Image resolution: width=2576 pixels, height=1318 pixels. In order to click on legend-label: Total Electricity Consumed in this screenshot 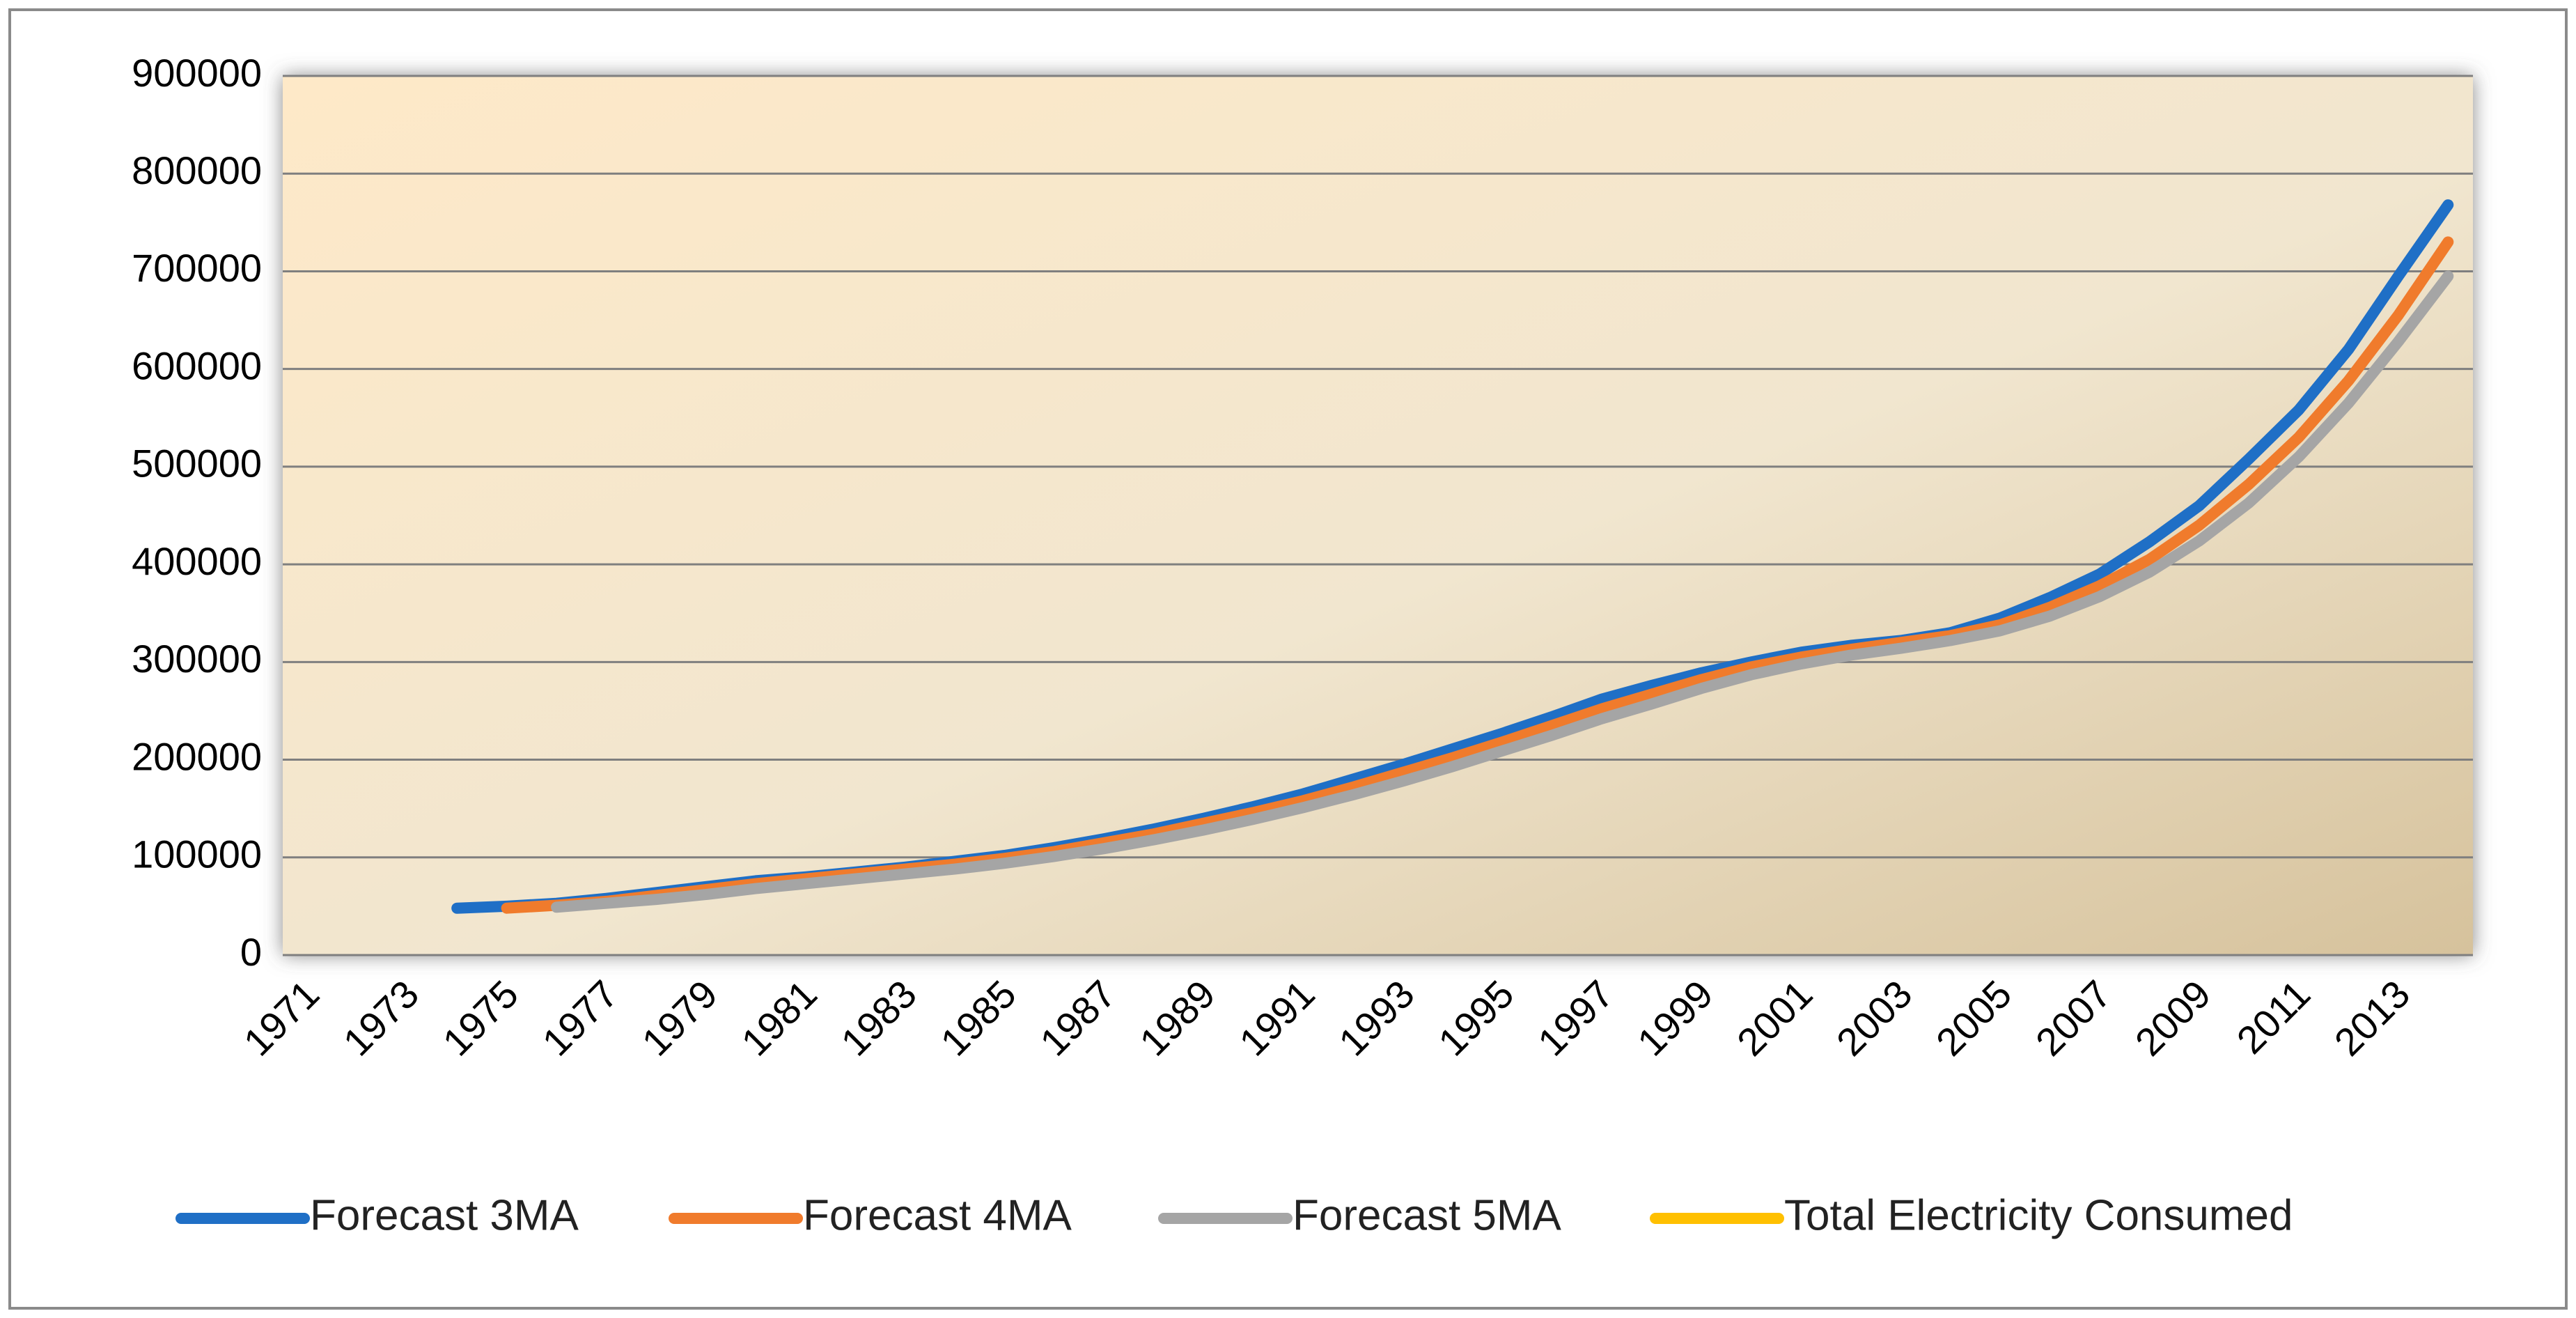, I will do `click(2039, 1215)`.